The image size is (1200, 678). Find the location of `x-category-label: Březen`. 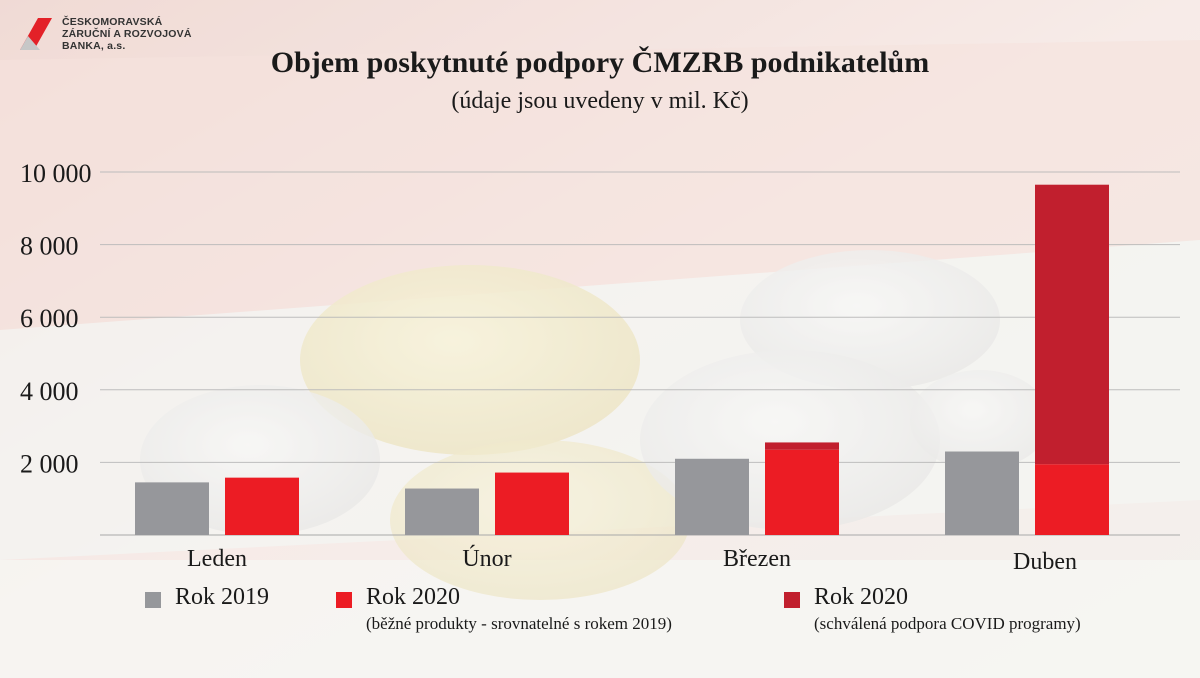

x-category-label: Březen is located at coordinates (757, 559).